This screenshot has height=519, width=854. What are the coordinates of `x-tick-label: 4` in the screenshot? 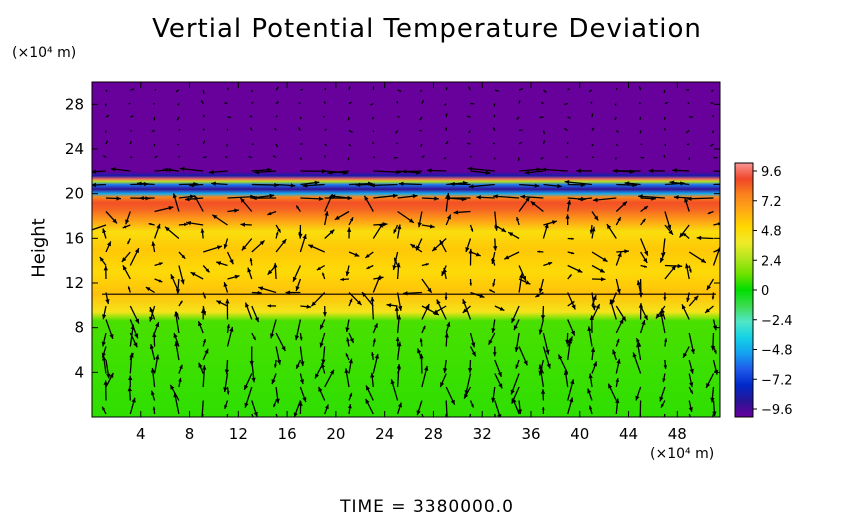 It's located at (141, 434).